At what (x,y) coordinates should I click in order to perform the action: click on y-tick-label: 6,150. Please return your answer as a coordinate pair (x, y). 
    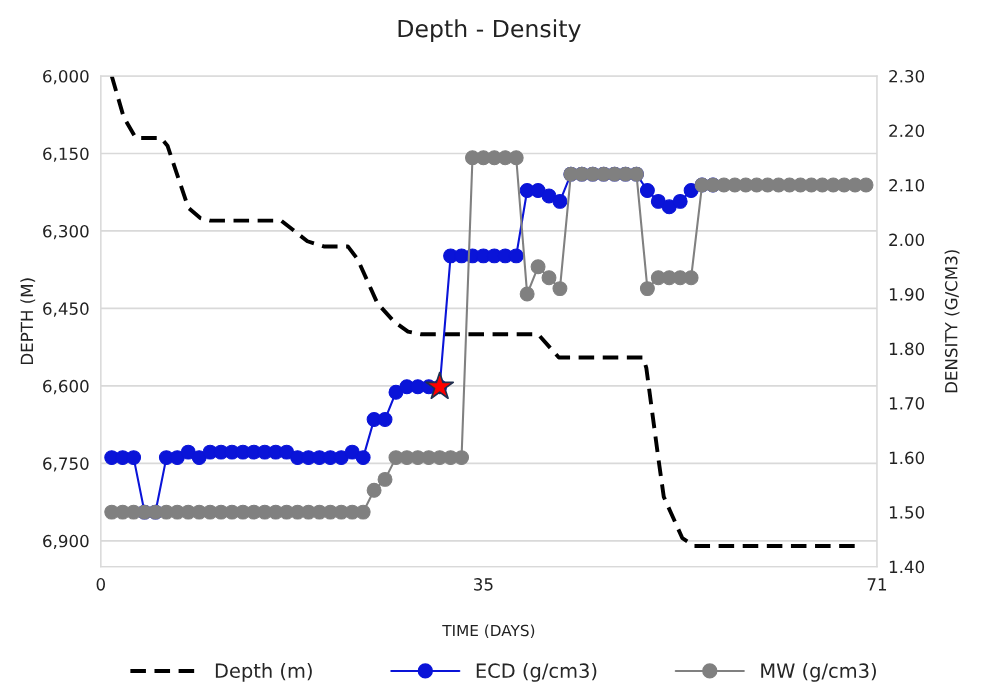
    Looking at the image, I should click on (66, 154).